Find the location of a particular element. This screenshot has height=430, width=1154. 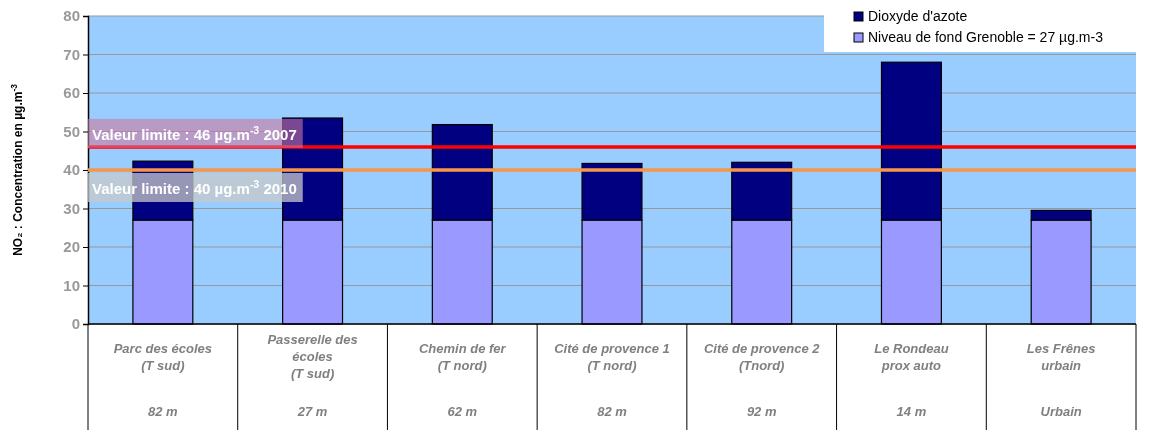

y-tick-label: 0 is located at coordinates (75, 324).